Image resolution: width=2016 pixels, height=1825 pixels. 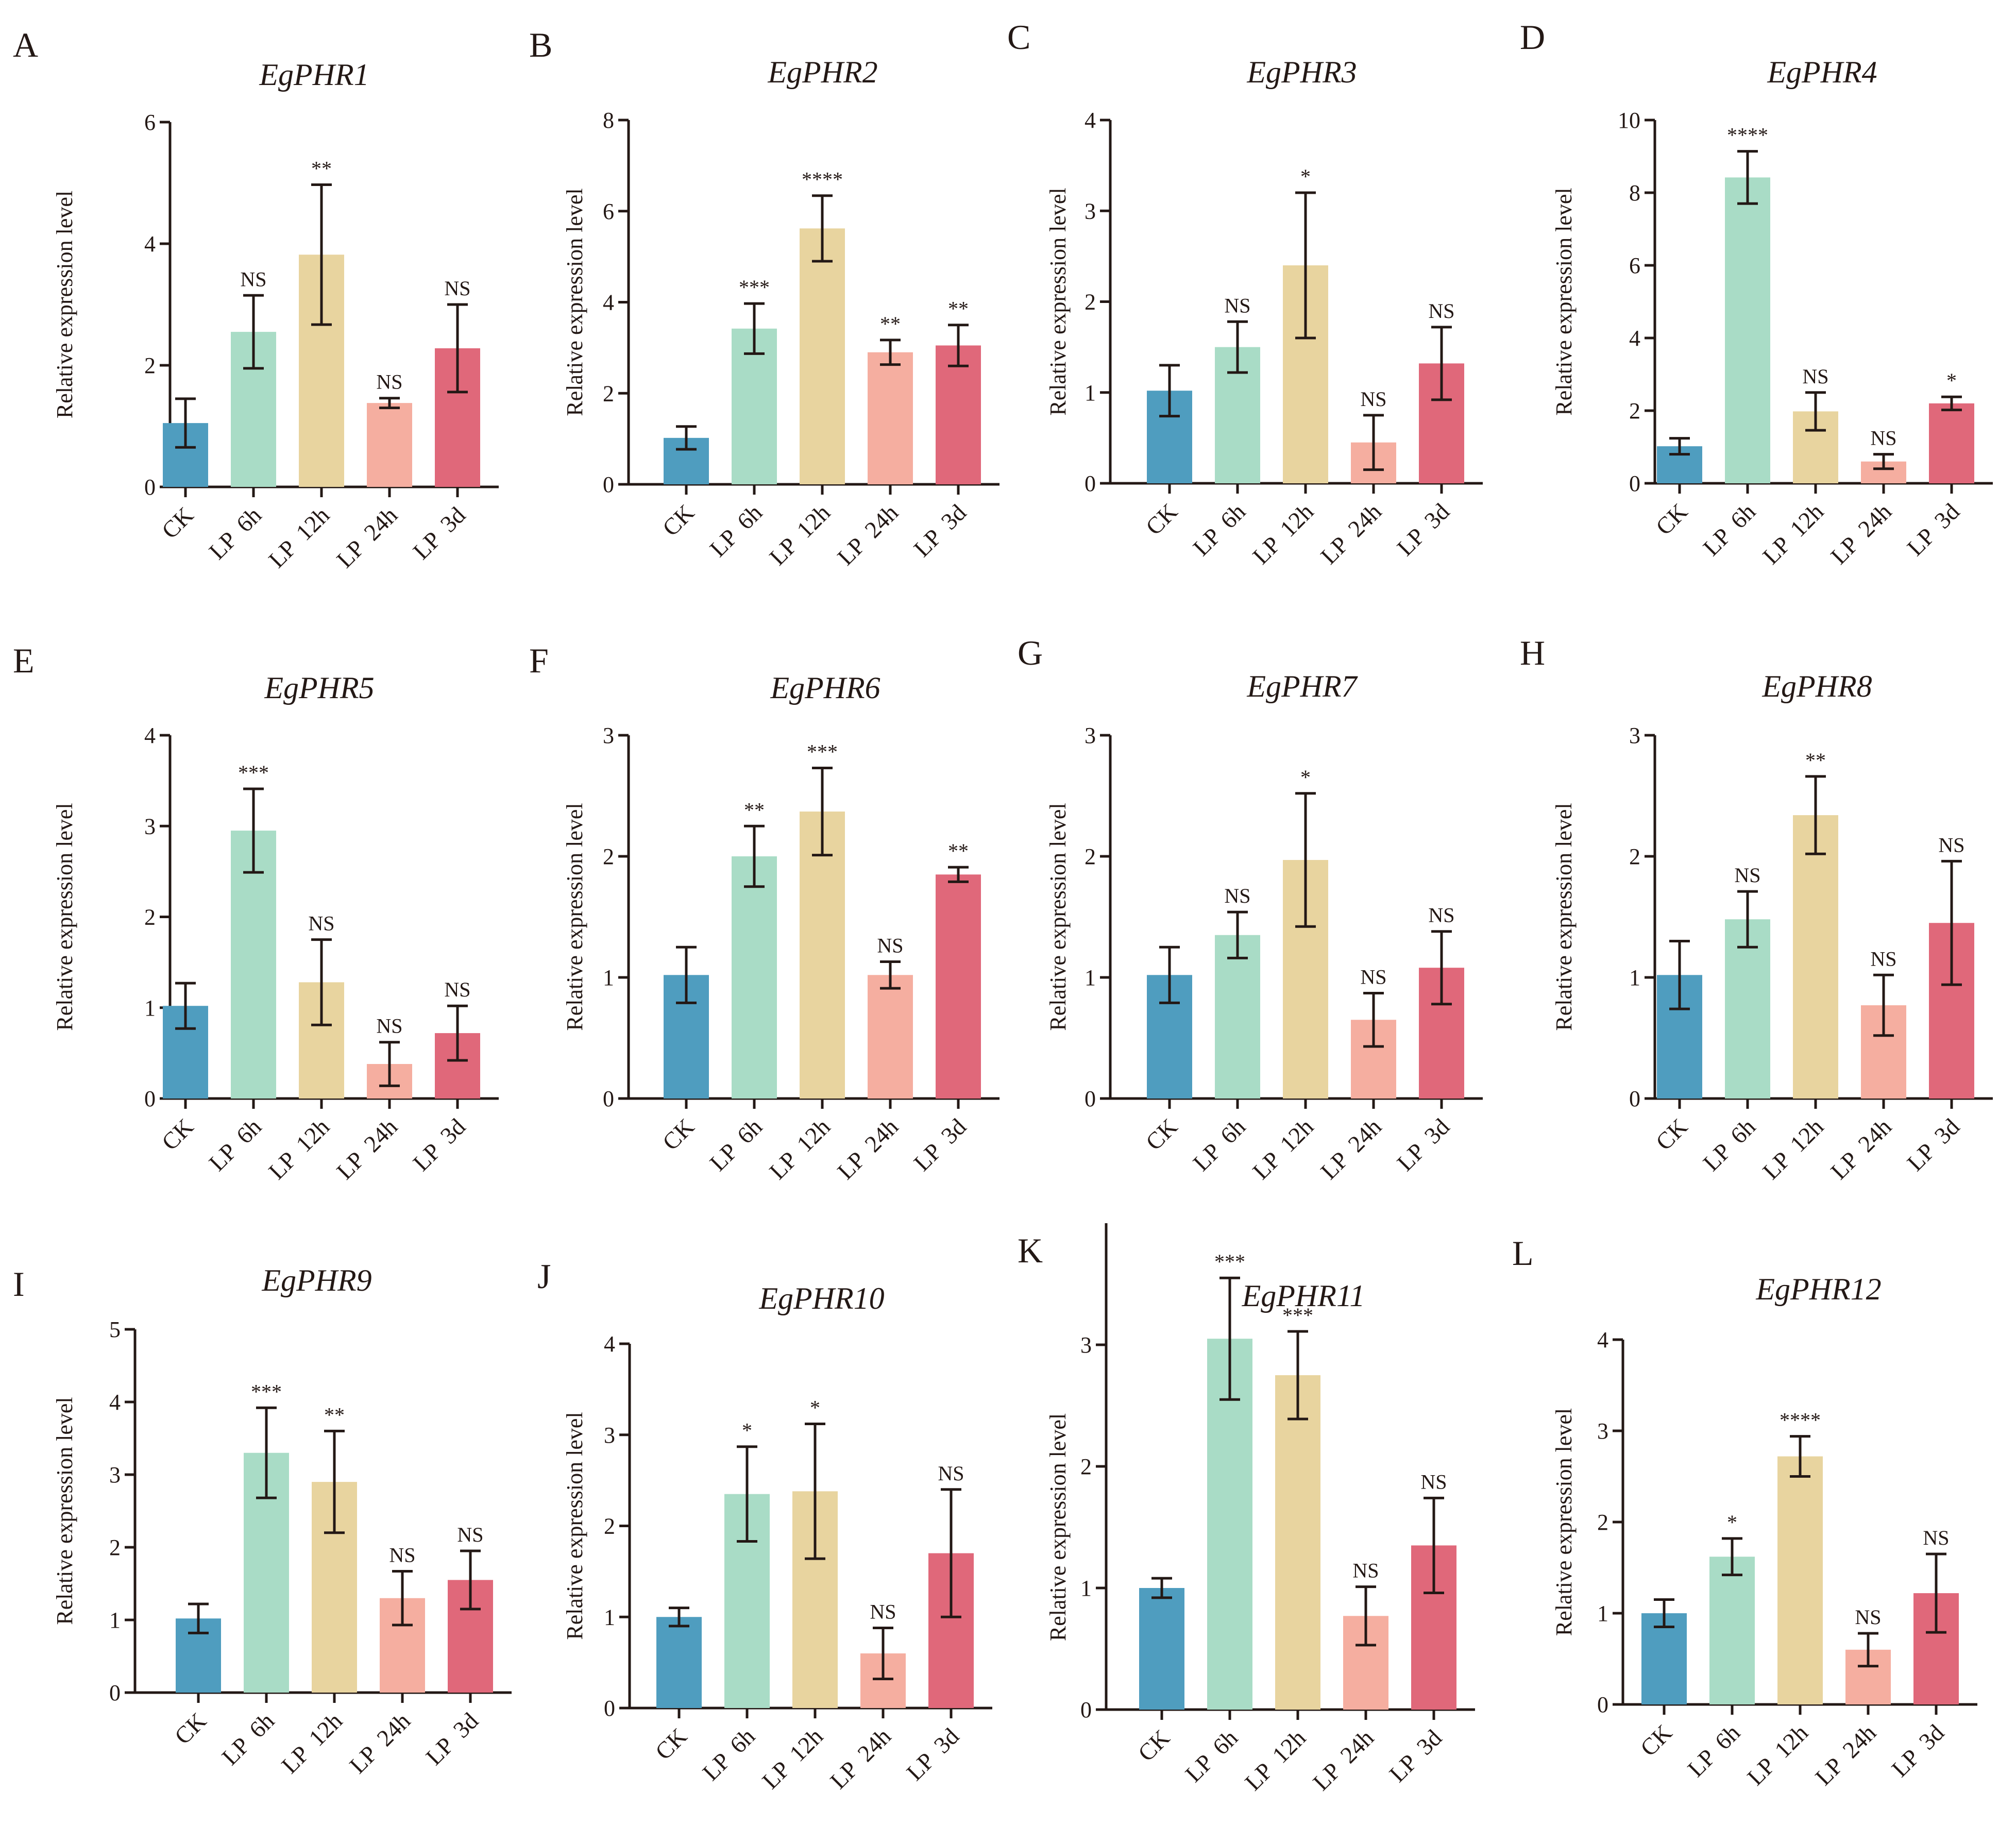 What do you see at coordinates (1815, 376) in the screenshot?
I see `significance-label-d-lp12h: NS` at bounding box center [1815, 376].